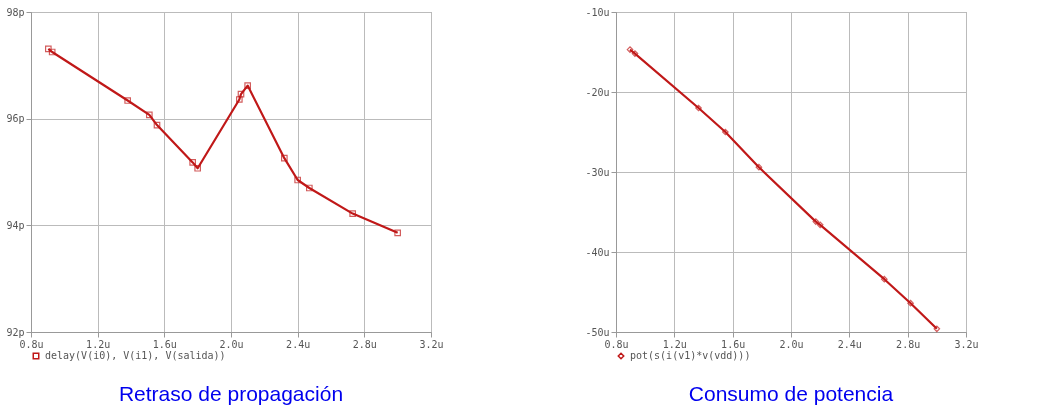 The image size is (1042, 405). What do you see at coordinates (135, 355) in the screenshot?
I see `legend-label: delay(V(i0), V(i1), V(salida))` at bounding box center [135, 355].